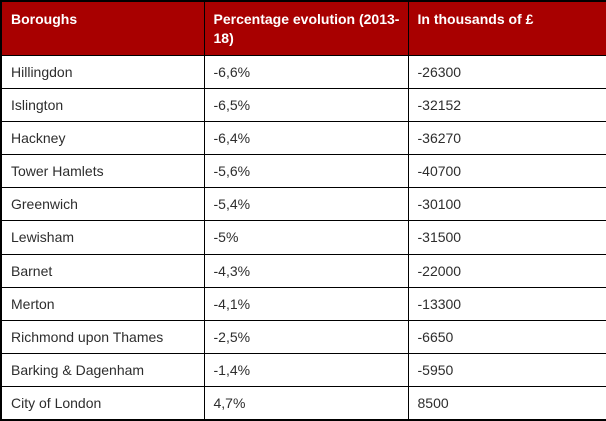 This screenshot has height=421, width=606. Describe the element at coordinates (306, 104) in the screenshot. I see `percentage-cell: -6,5%` at that location.